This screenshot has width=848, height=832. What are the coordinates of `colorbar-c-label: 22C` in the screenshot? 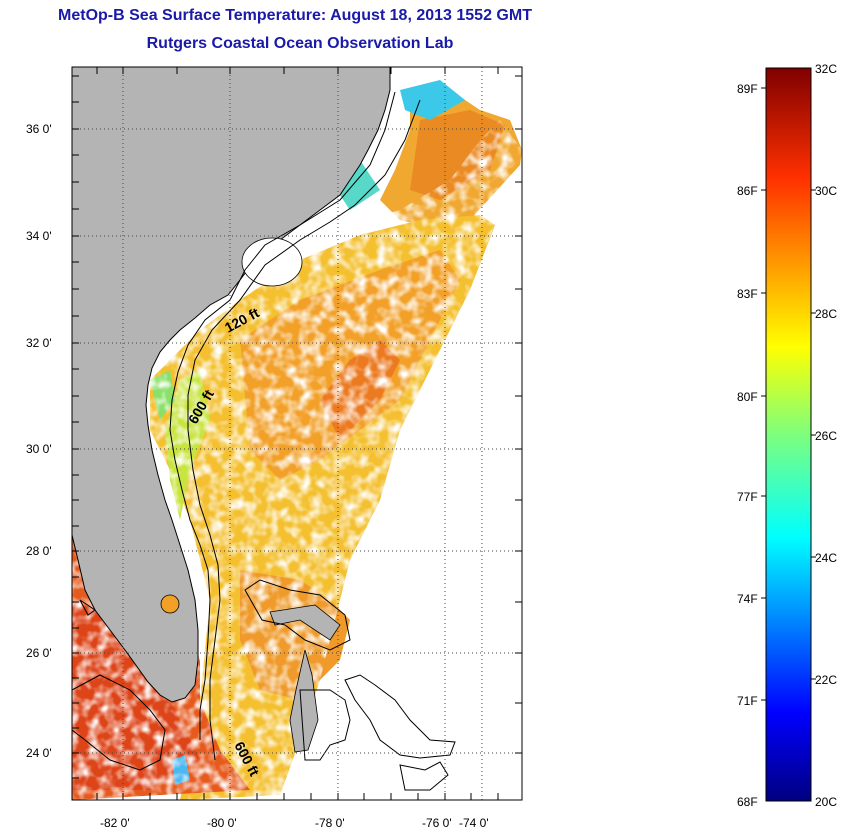 It's located at (826, 680).